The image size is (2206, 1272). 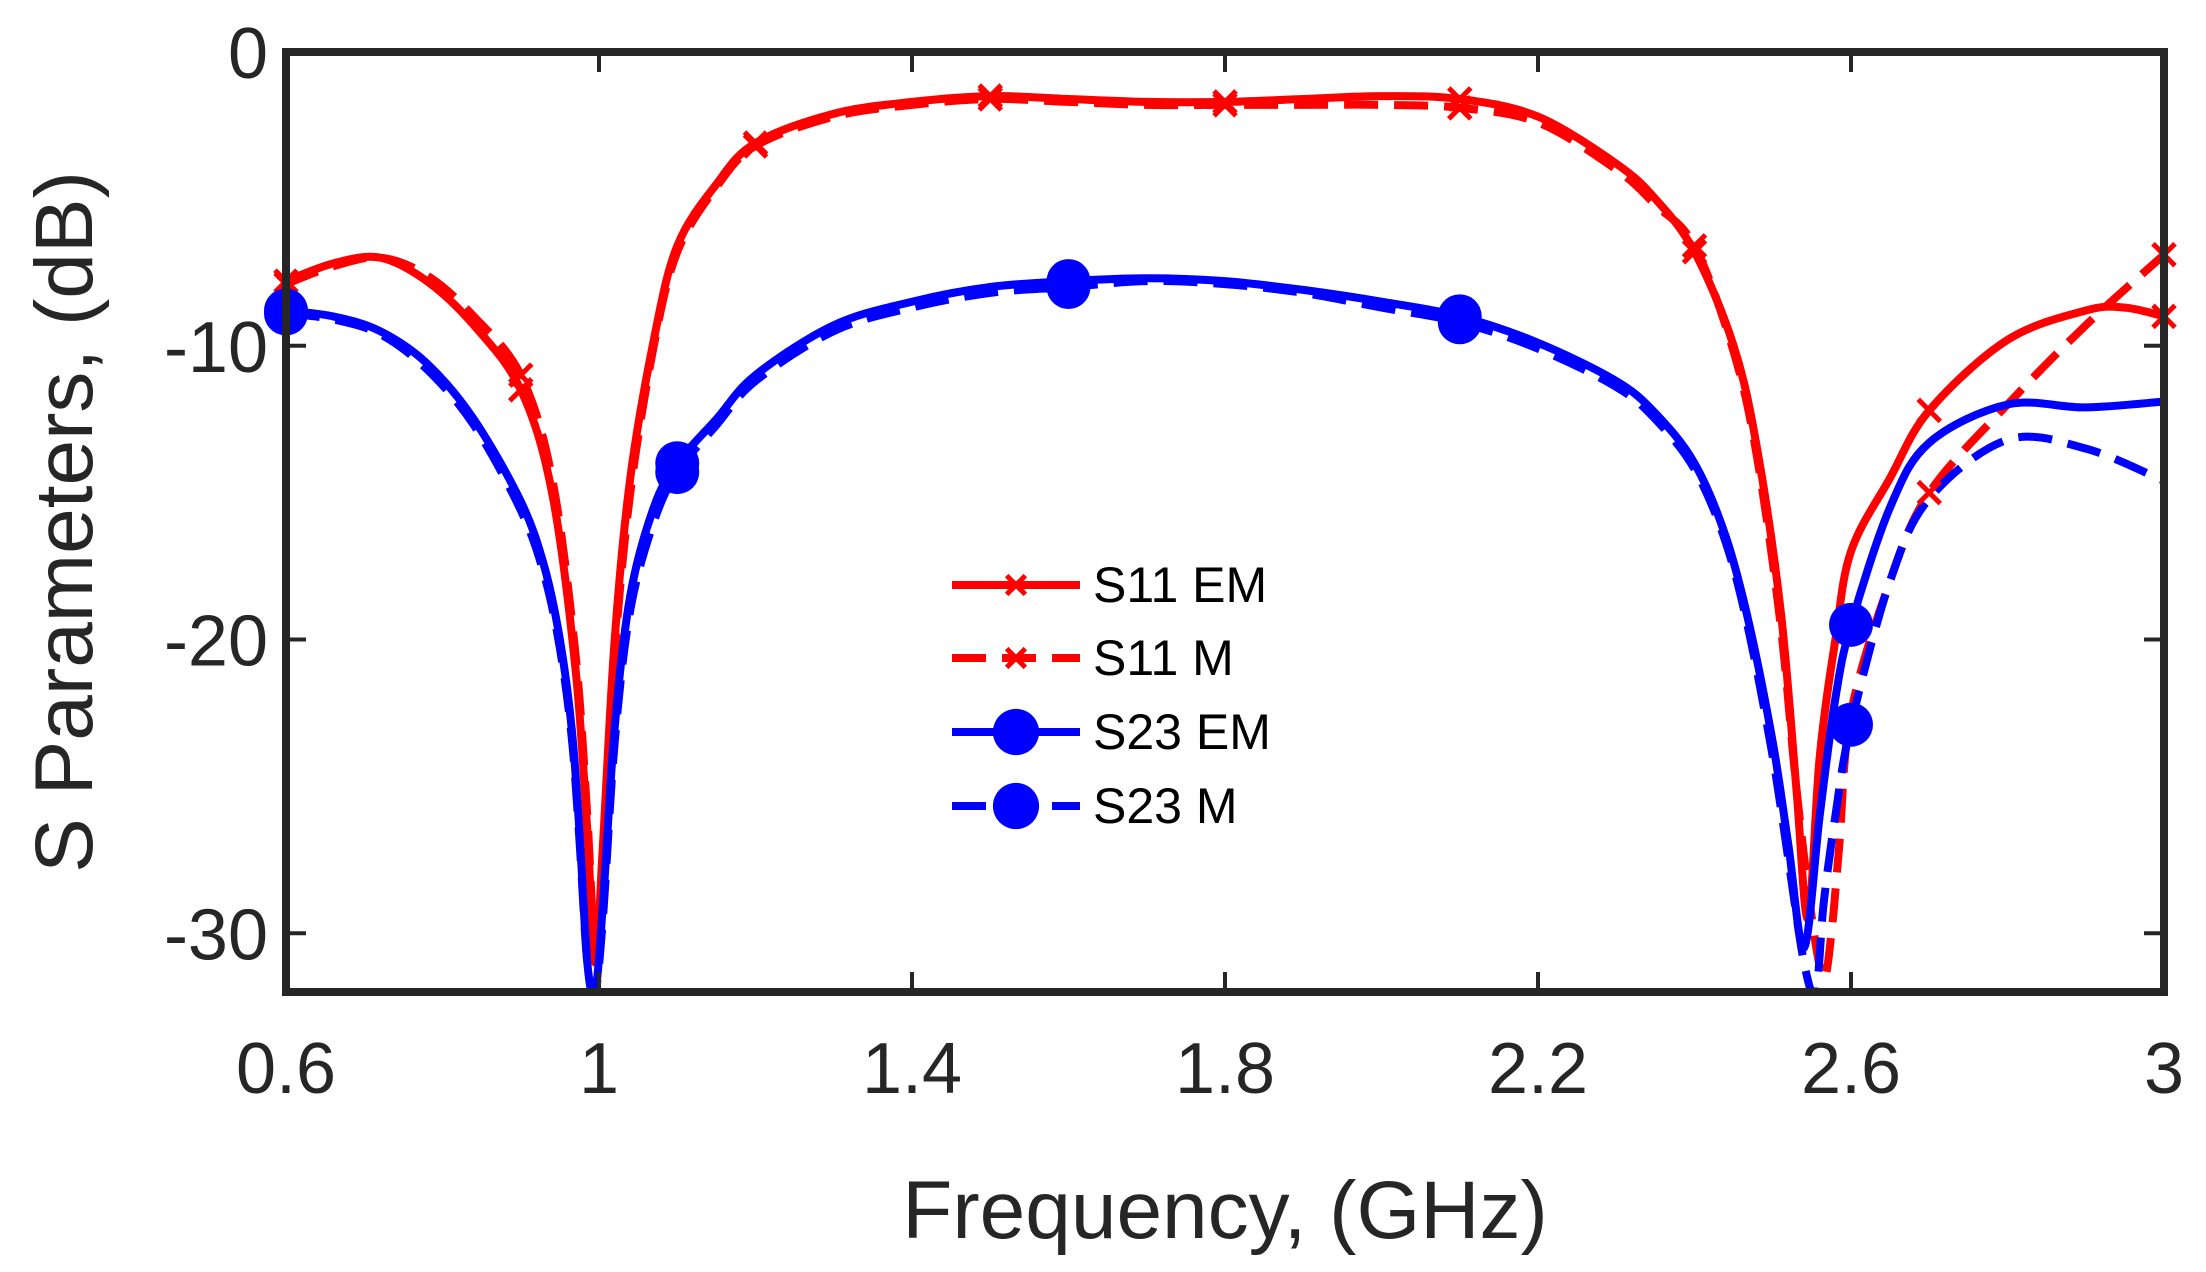 I want to click on x-tick-label: 1, so click(x=599, y=1069).